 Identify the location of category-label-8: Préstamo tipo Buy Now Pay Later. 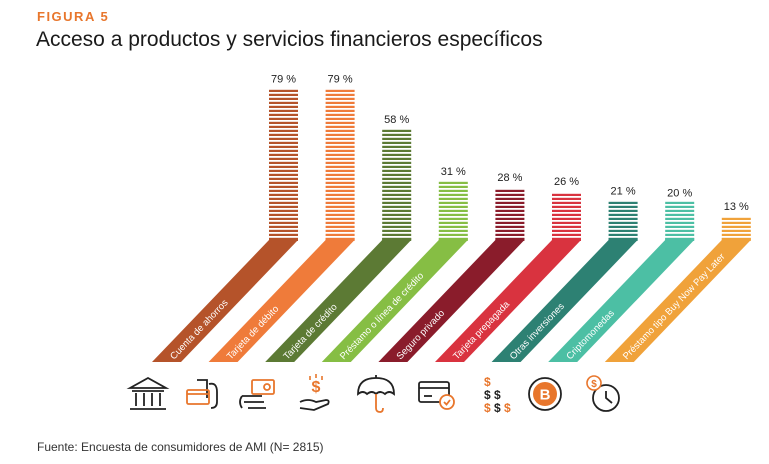
(674, 306).